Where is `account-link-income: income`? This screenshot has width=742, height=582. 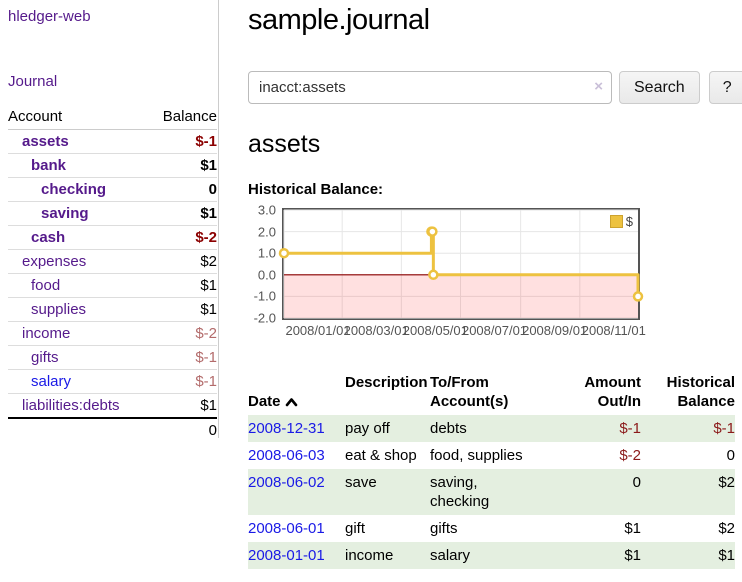 account-link-income: income is located at coordinates (46, 333).